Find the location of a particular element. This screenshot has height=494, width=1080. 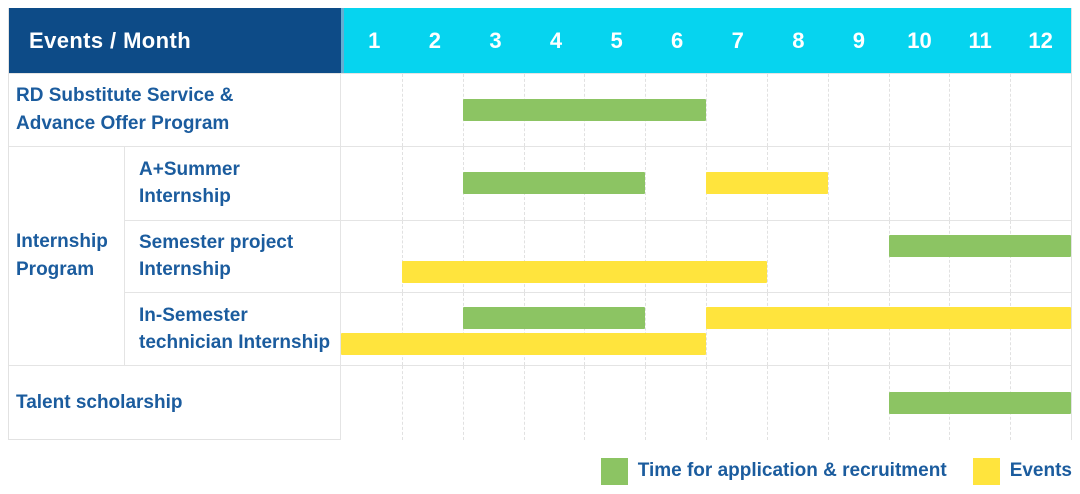

row-label-line: Semester project is located at coordinates (216, 242).